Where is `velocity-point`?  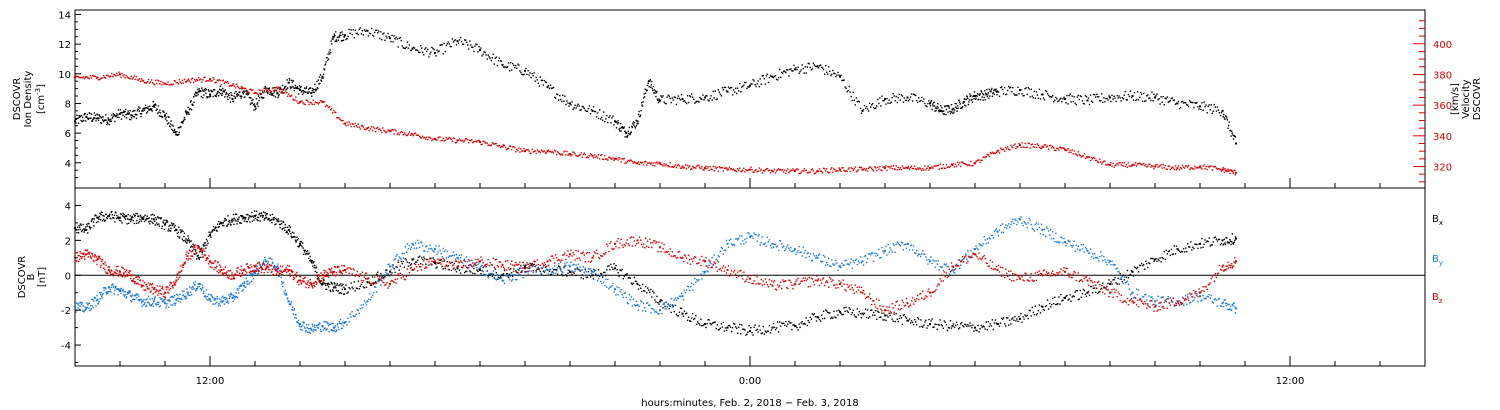 velocity-point is located at coordinates (952, 165).